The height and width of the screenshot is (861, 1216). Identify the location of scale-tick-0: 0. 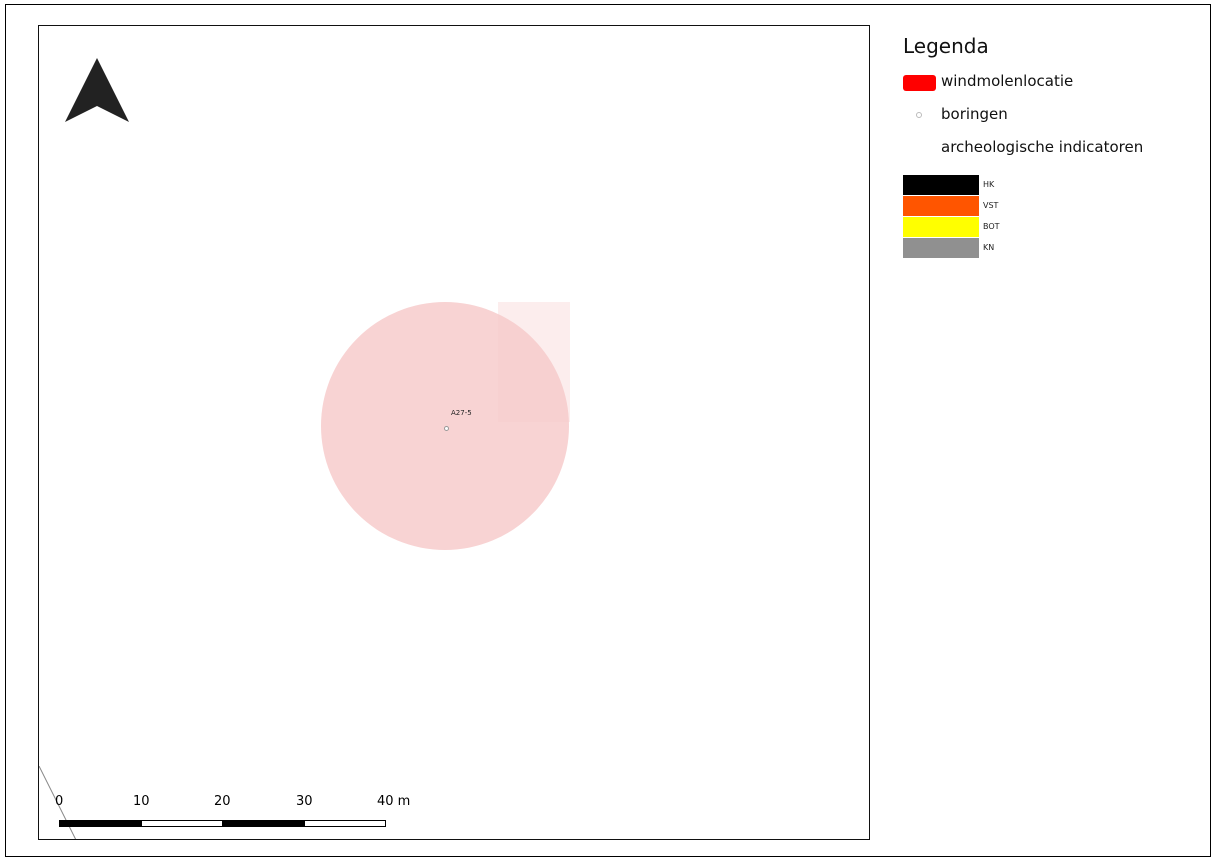
(59, 801).